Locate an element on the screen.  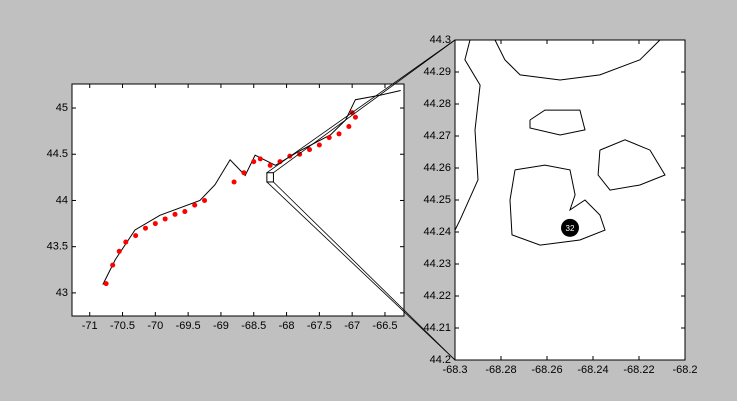
coastline is located at coordinates (560, 142).